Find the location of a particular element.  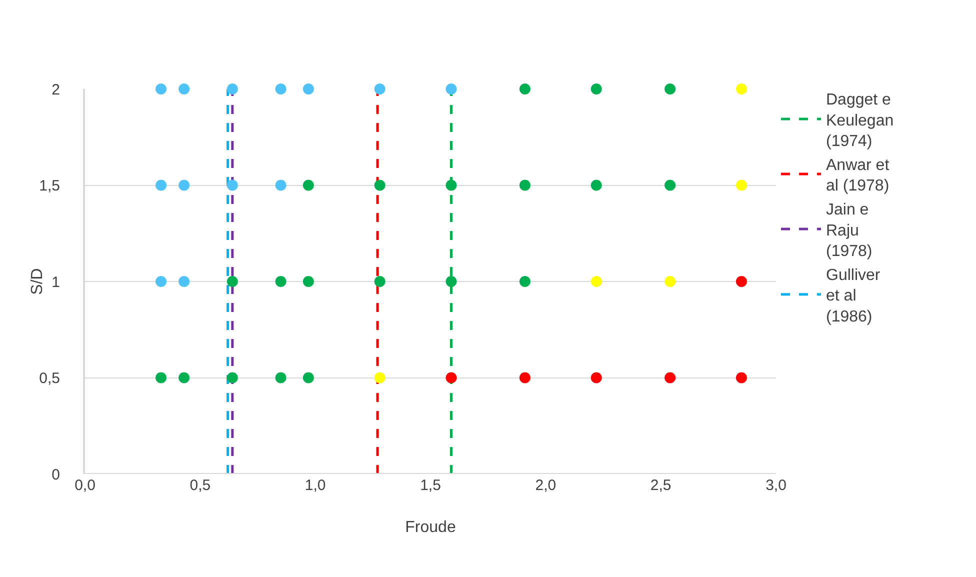

y-axis-title: S/D is located at coordinates (37, 281).